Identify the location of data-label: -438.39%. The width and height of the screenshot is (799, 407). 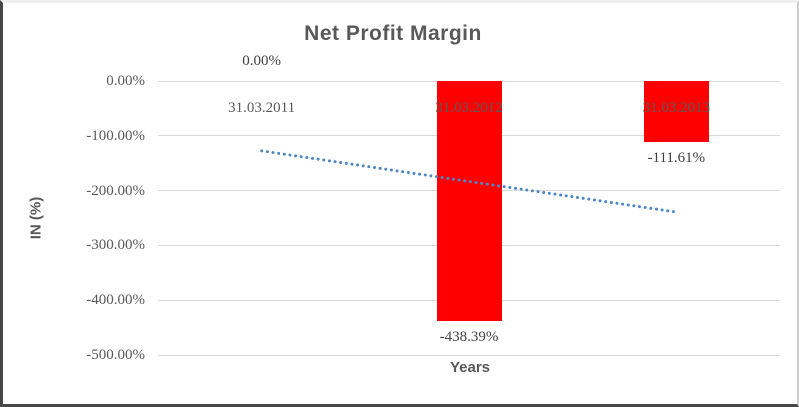
(469, 337).